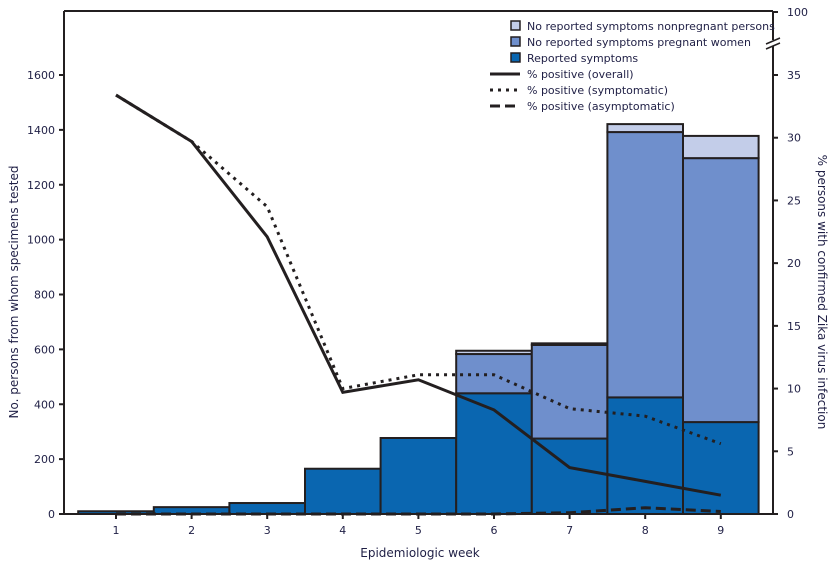  I want to click on axis-break-gap, so click(773, 43).